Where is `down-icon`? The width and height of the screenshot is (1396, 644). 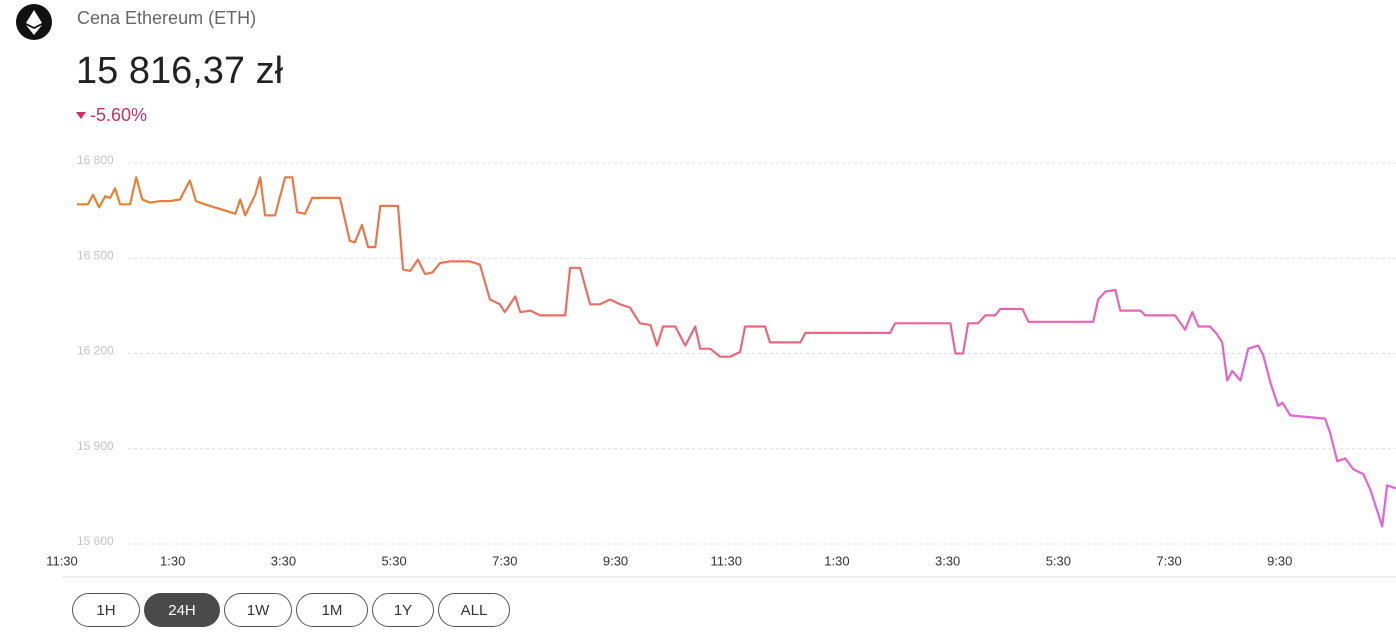
down-icon is located at coordinates (81, 115).